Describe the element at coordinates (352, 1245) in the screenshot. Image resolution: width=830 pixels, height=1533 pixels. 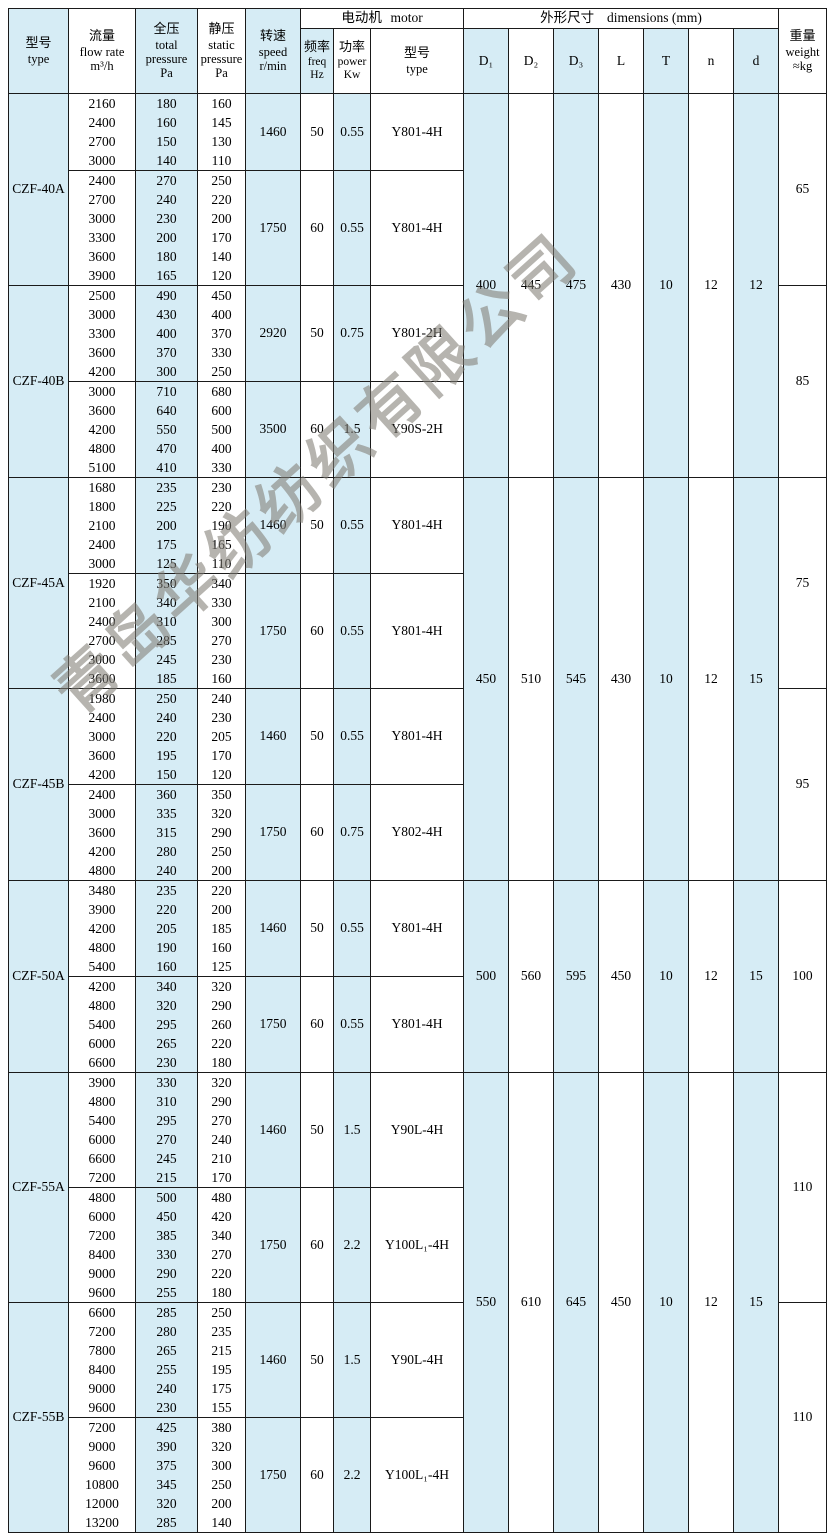
I see `cell-power: 2.2` at that location.